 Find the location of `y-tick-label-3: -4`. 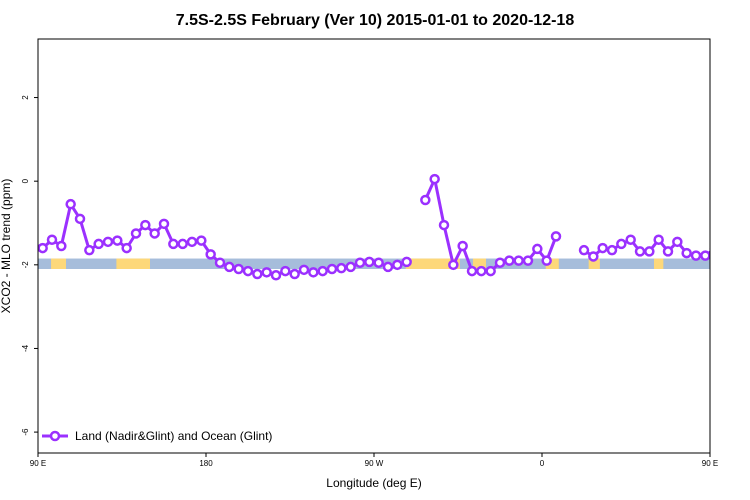

y-tick-label-3: -4 is located at coordinates (25, 348).